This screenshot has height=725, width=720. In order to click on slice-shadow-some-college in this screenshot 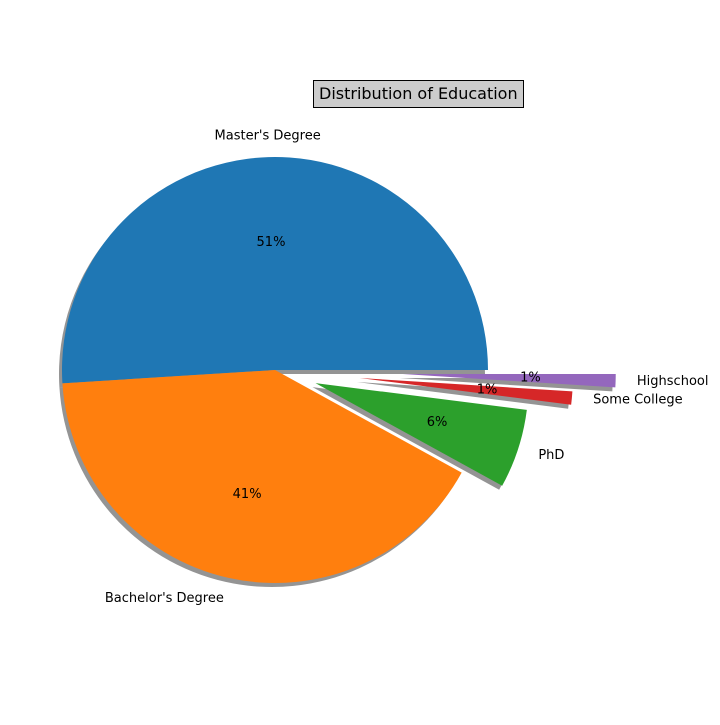, I will do `click(463, 395)`.